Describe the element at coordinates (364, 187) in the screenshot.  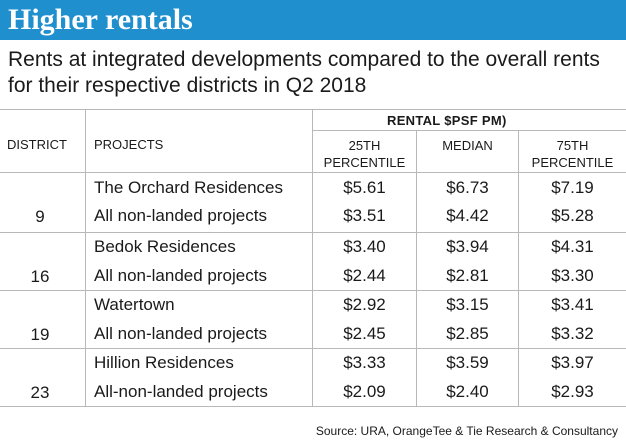
I see `p25-value: $5.61` at that location.